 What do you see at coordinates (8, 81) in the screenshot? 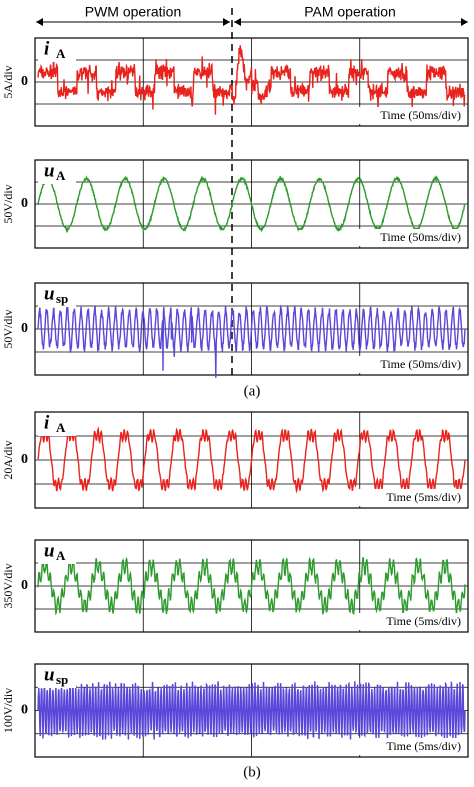
I see `scale-label: 5A/div` at bounding box center [8, 81].